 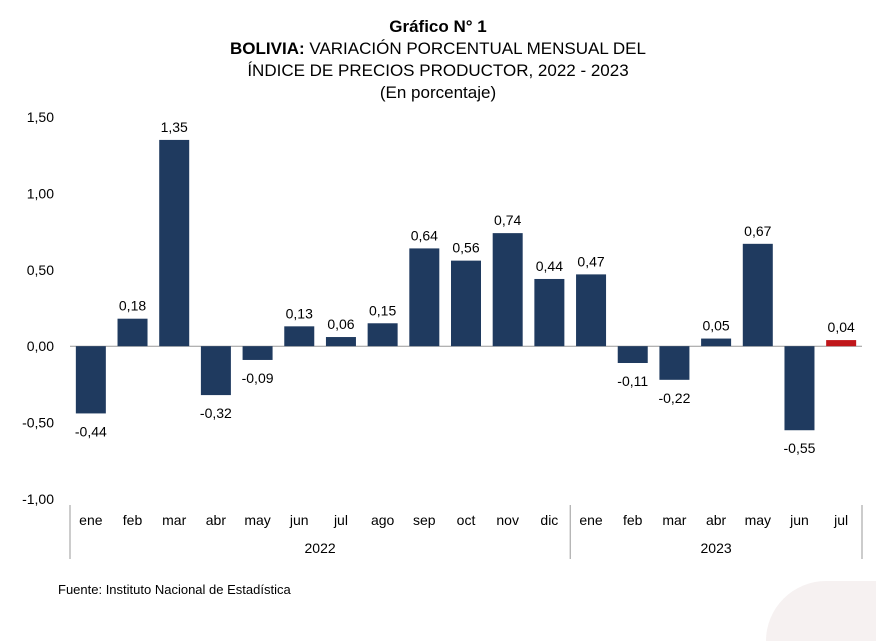 What do you see at coordinates (715, 326) in the screenshot?
I see `data-label: 0,05` at bounding box center [715, 326].